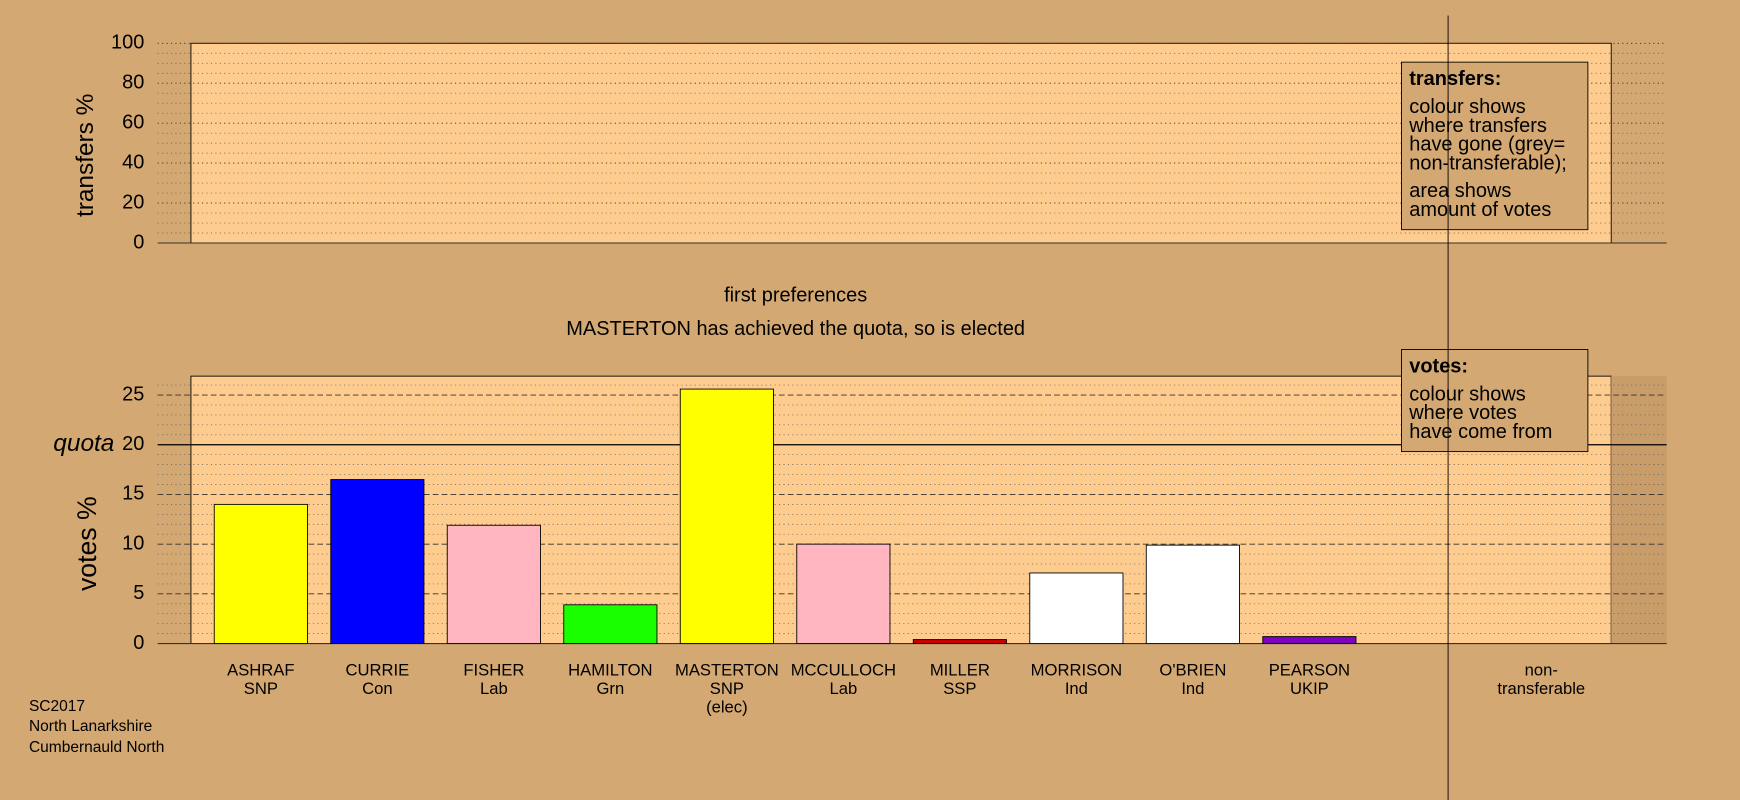 This screenshot has height=800, width=1740. Describe the element at coordinates (133, 162) in the screenshot. I see `y-tick-label: 40` at that location.